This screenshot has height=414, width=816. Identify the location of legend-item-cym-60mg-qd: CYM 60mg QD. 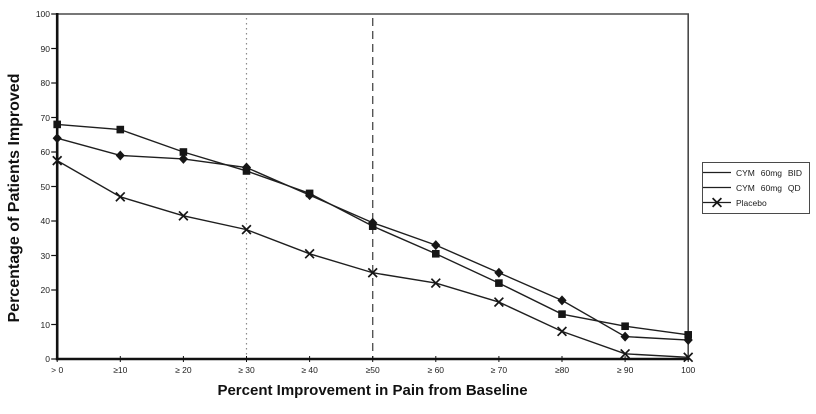
(756, 187).